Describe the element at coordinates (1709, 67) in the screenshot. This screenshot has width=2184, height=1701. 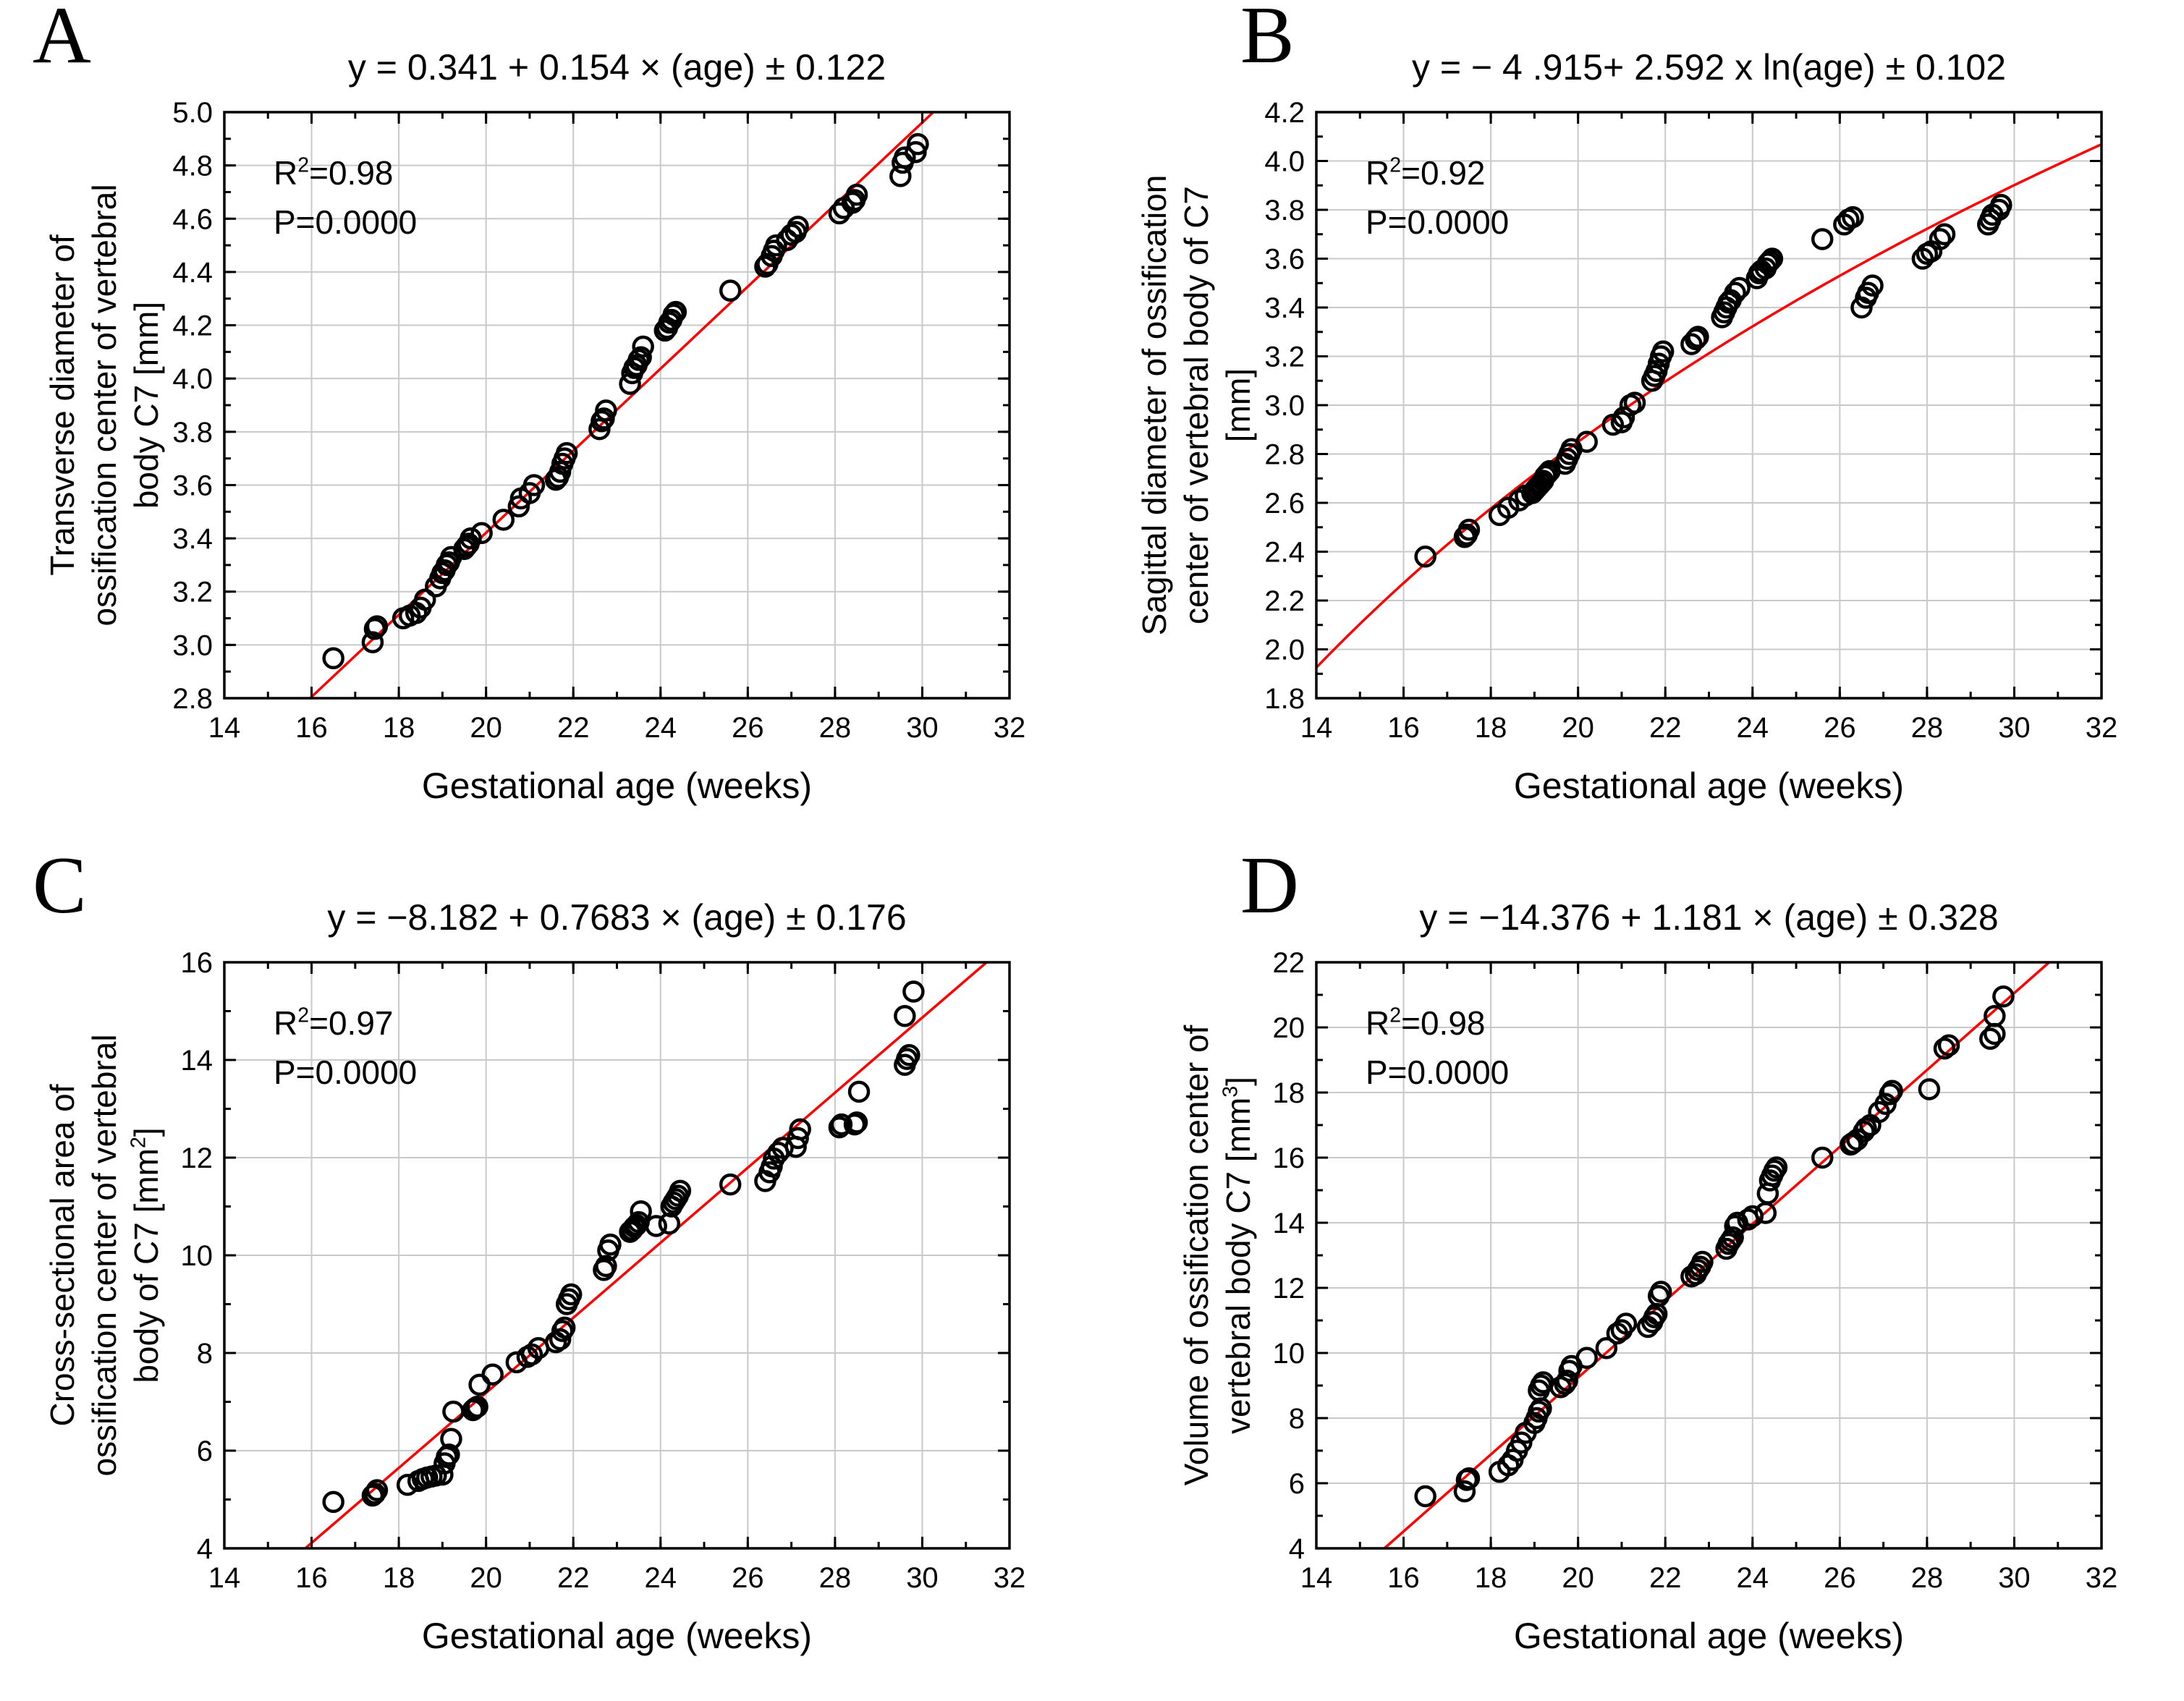
I see `equation-title: y = − 4 .915+ 2.592 x ln(age) ± 0.102` at that location.